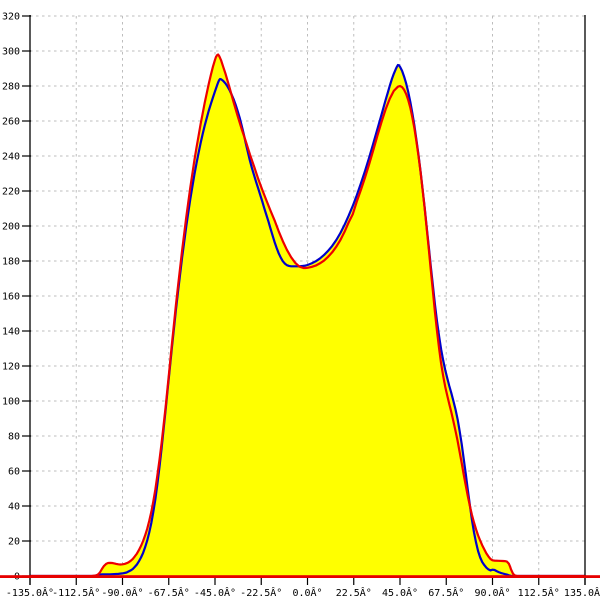 The image size is (600, 600). What do you see at coordinates (14, 472) in the screenshot?
I see `y-tick-label: 60` at bounding box center [14, 472].